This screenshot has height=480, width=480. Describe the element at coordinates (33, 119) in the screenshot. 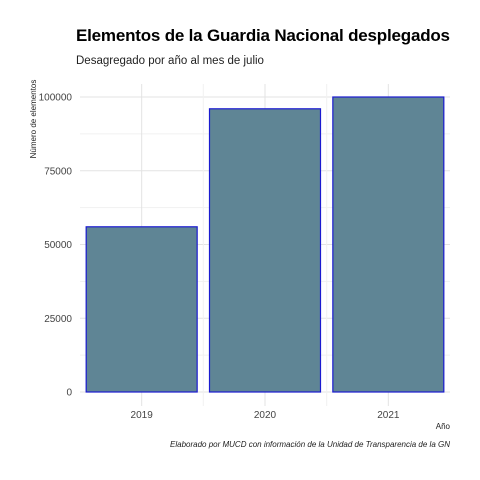

I see `y-axis-title: Número de elementos` at that location.